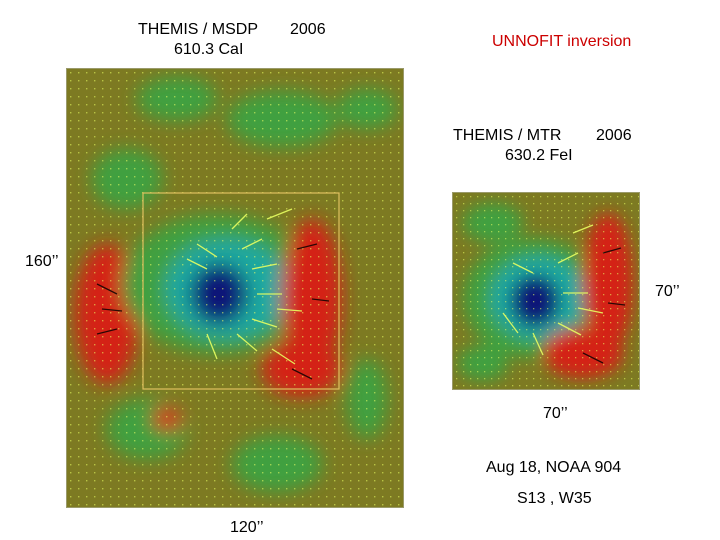 The width and height of the screenshot is (720, 540). I want to click on left-height-scale: 160’’, so click(42, 261).